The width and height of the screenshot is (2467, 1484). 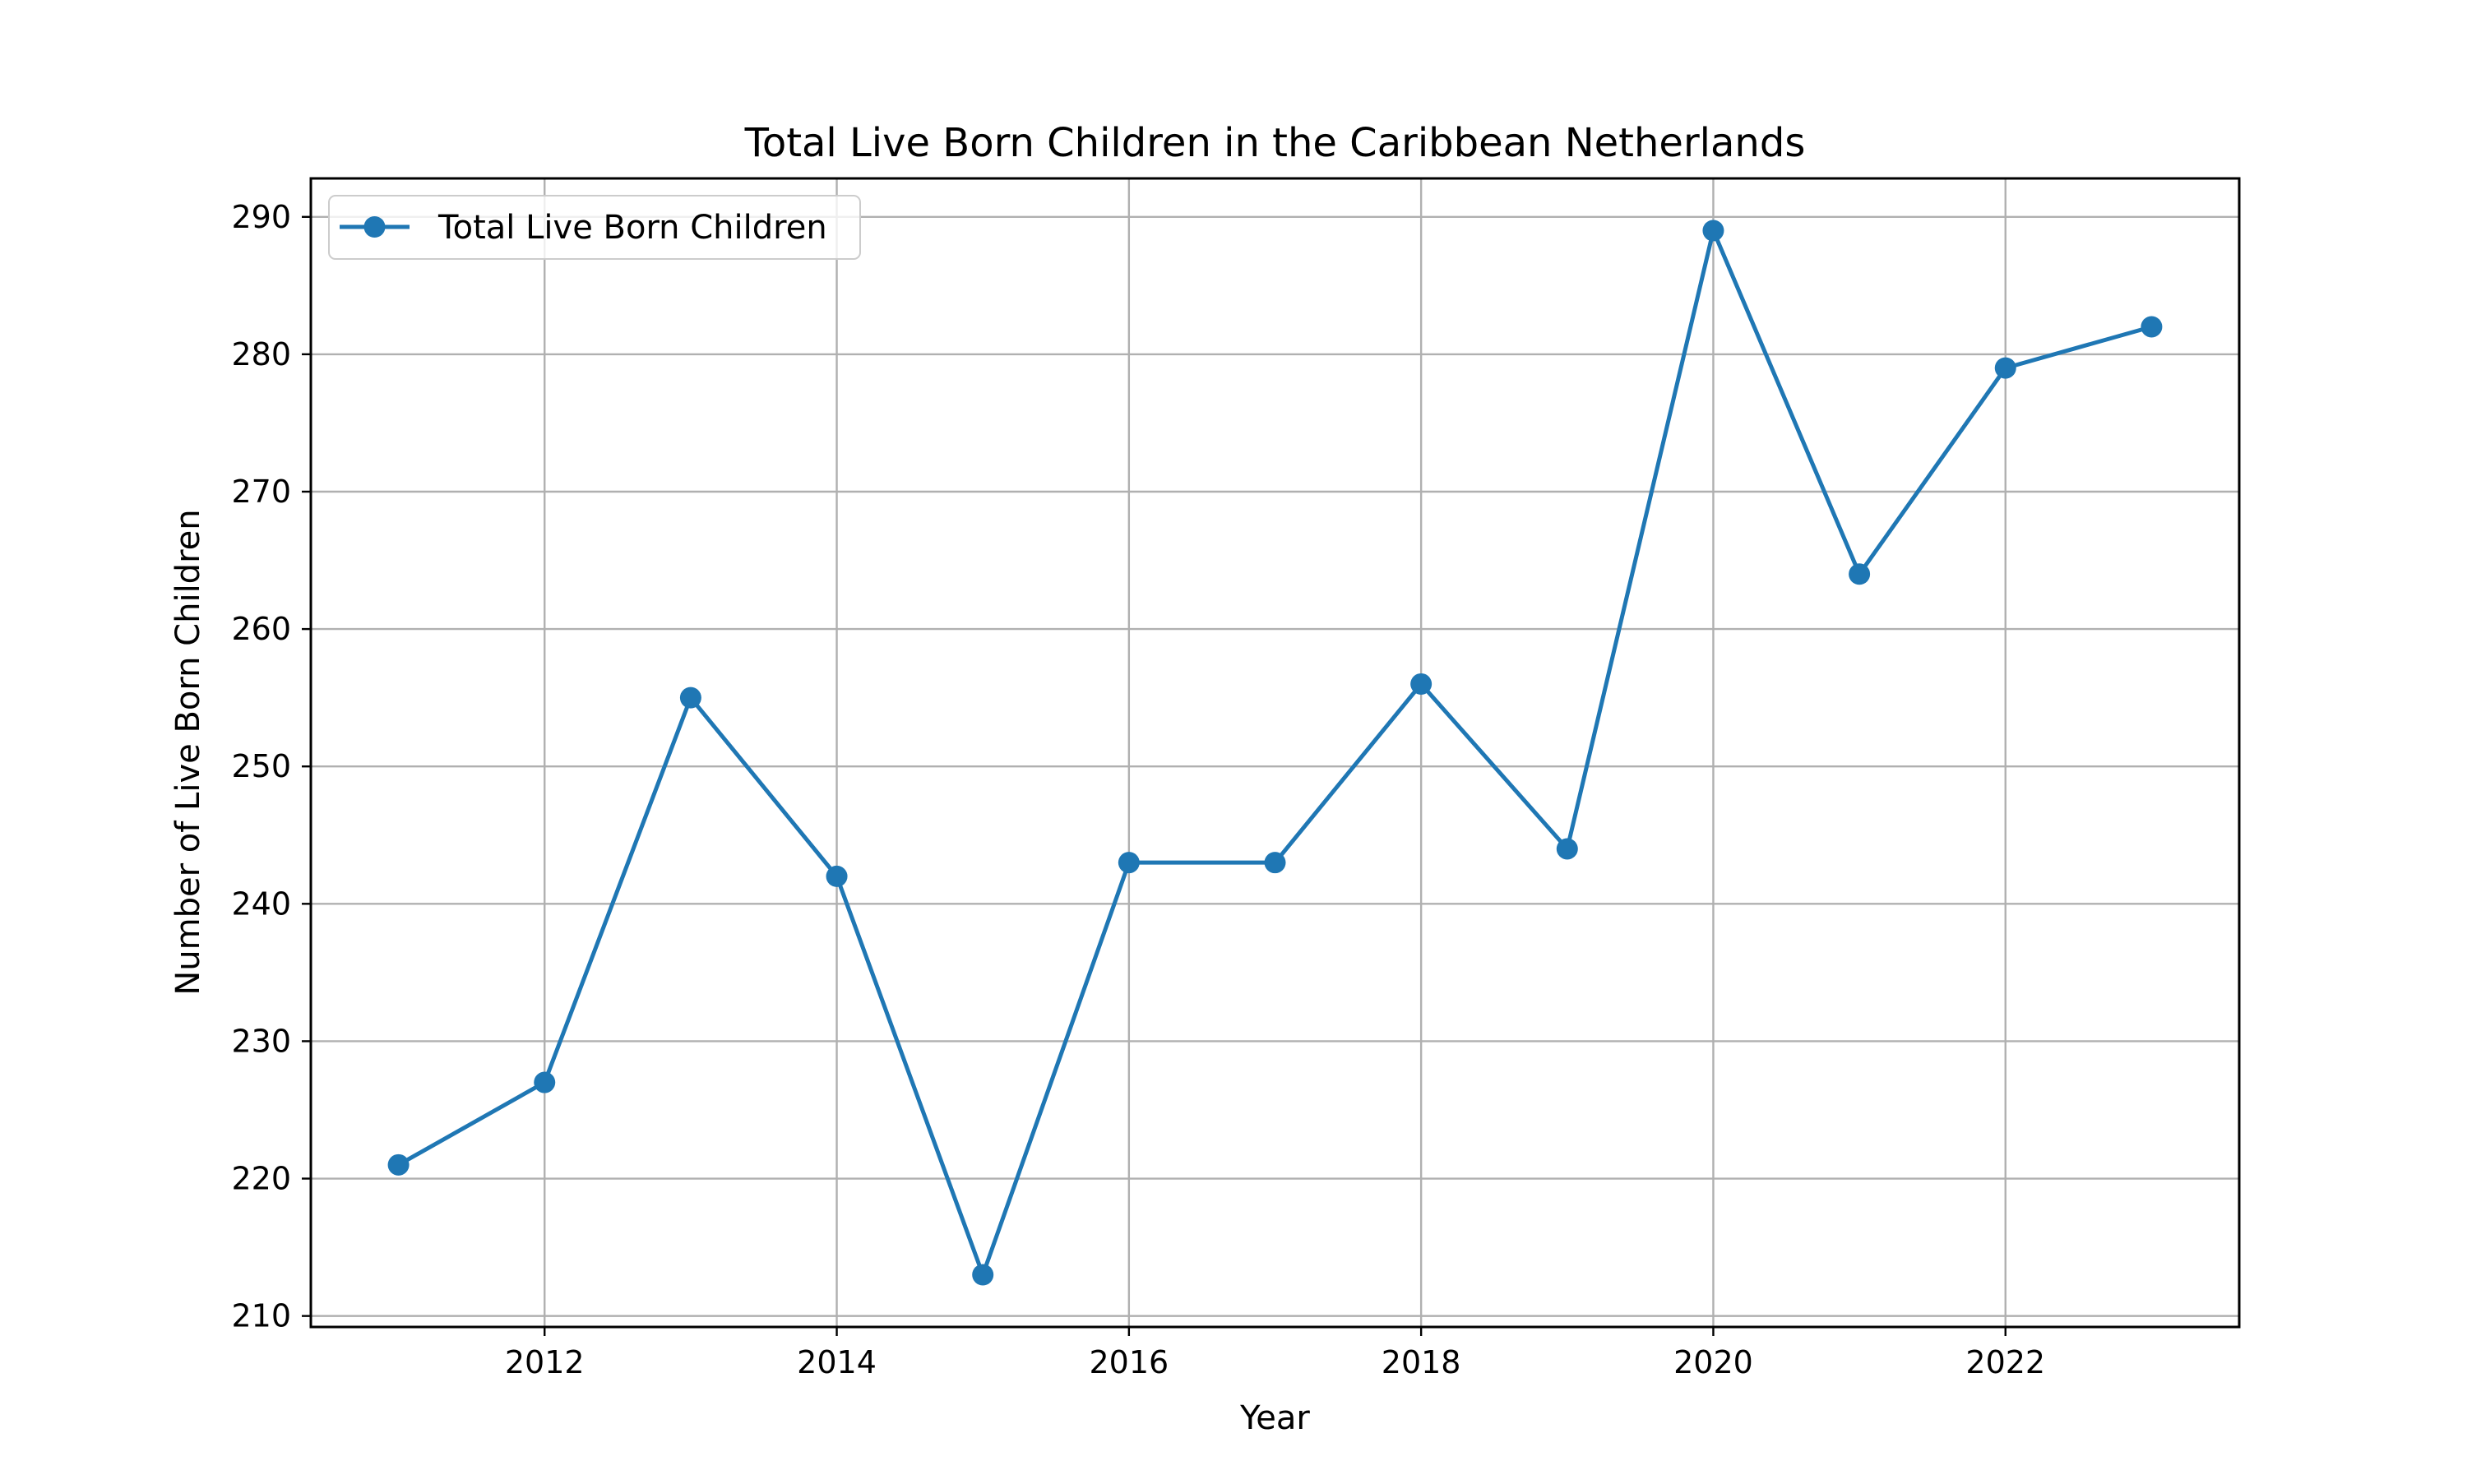 I want to click on y-tick-label: 280, so click(x=261, y=354).